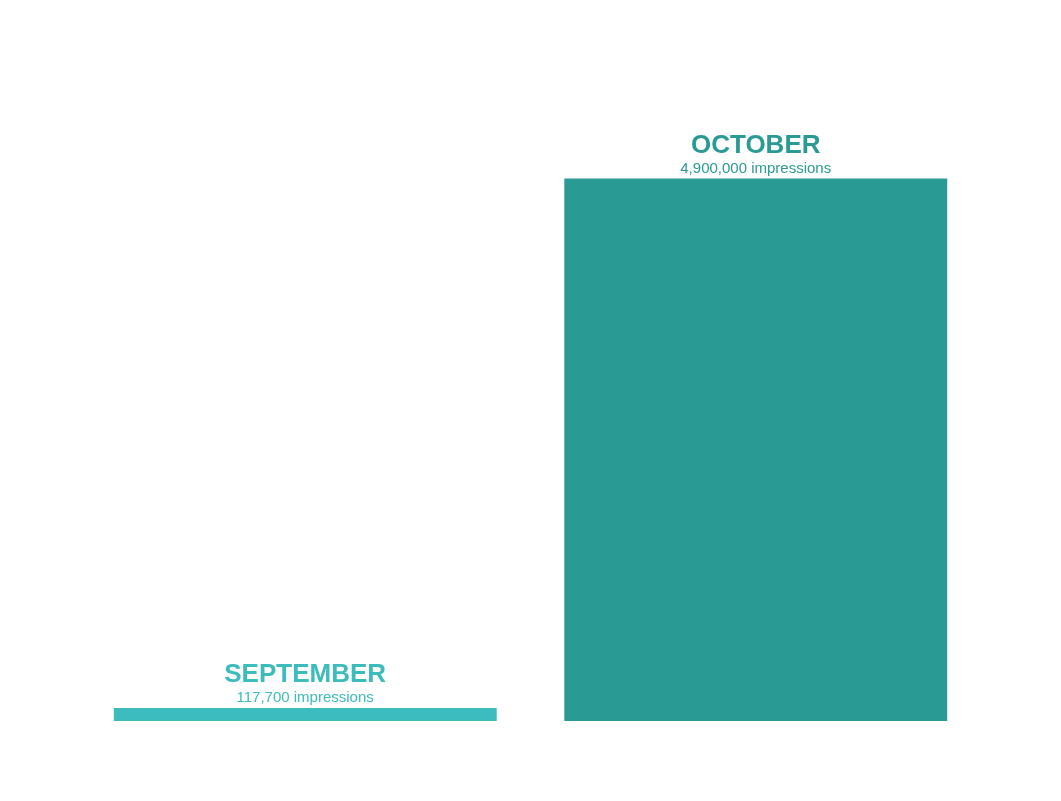  What do you see at coordinates (755, 144) in the screenshot?
I see `x-tick-label: OCTOBER` at bounding box center [755, 144].